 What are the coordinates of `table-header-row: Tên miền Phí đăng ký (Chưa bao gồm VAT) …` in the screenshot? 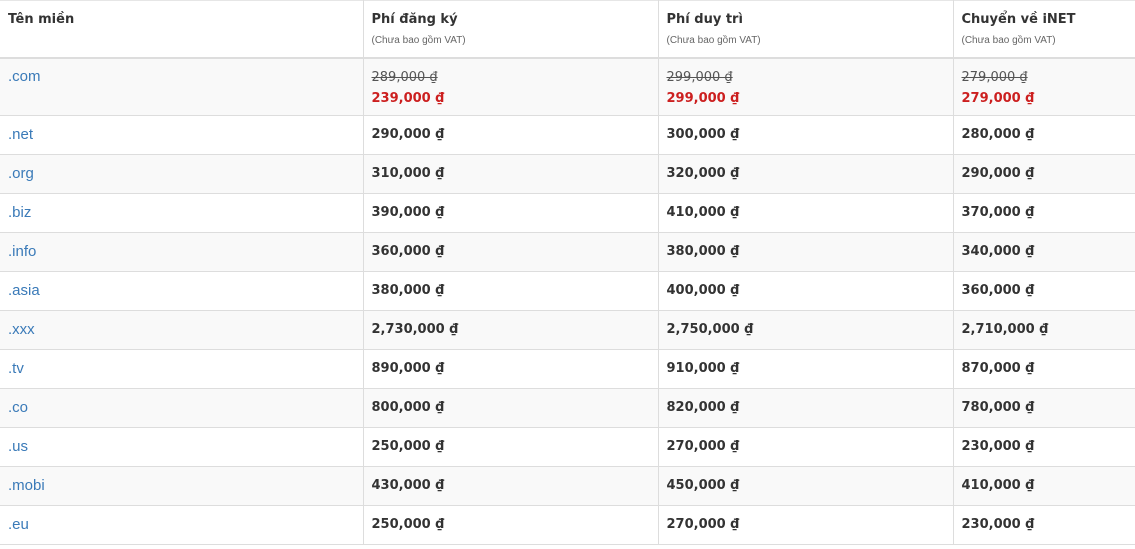 It's located at (567, 29).